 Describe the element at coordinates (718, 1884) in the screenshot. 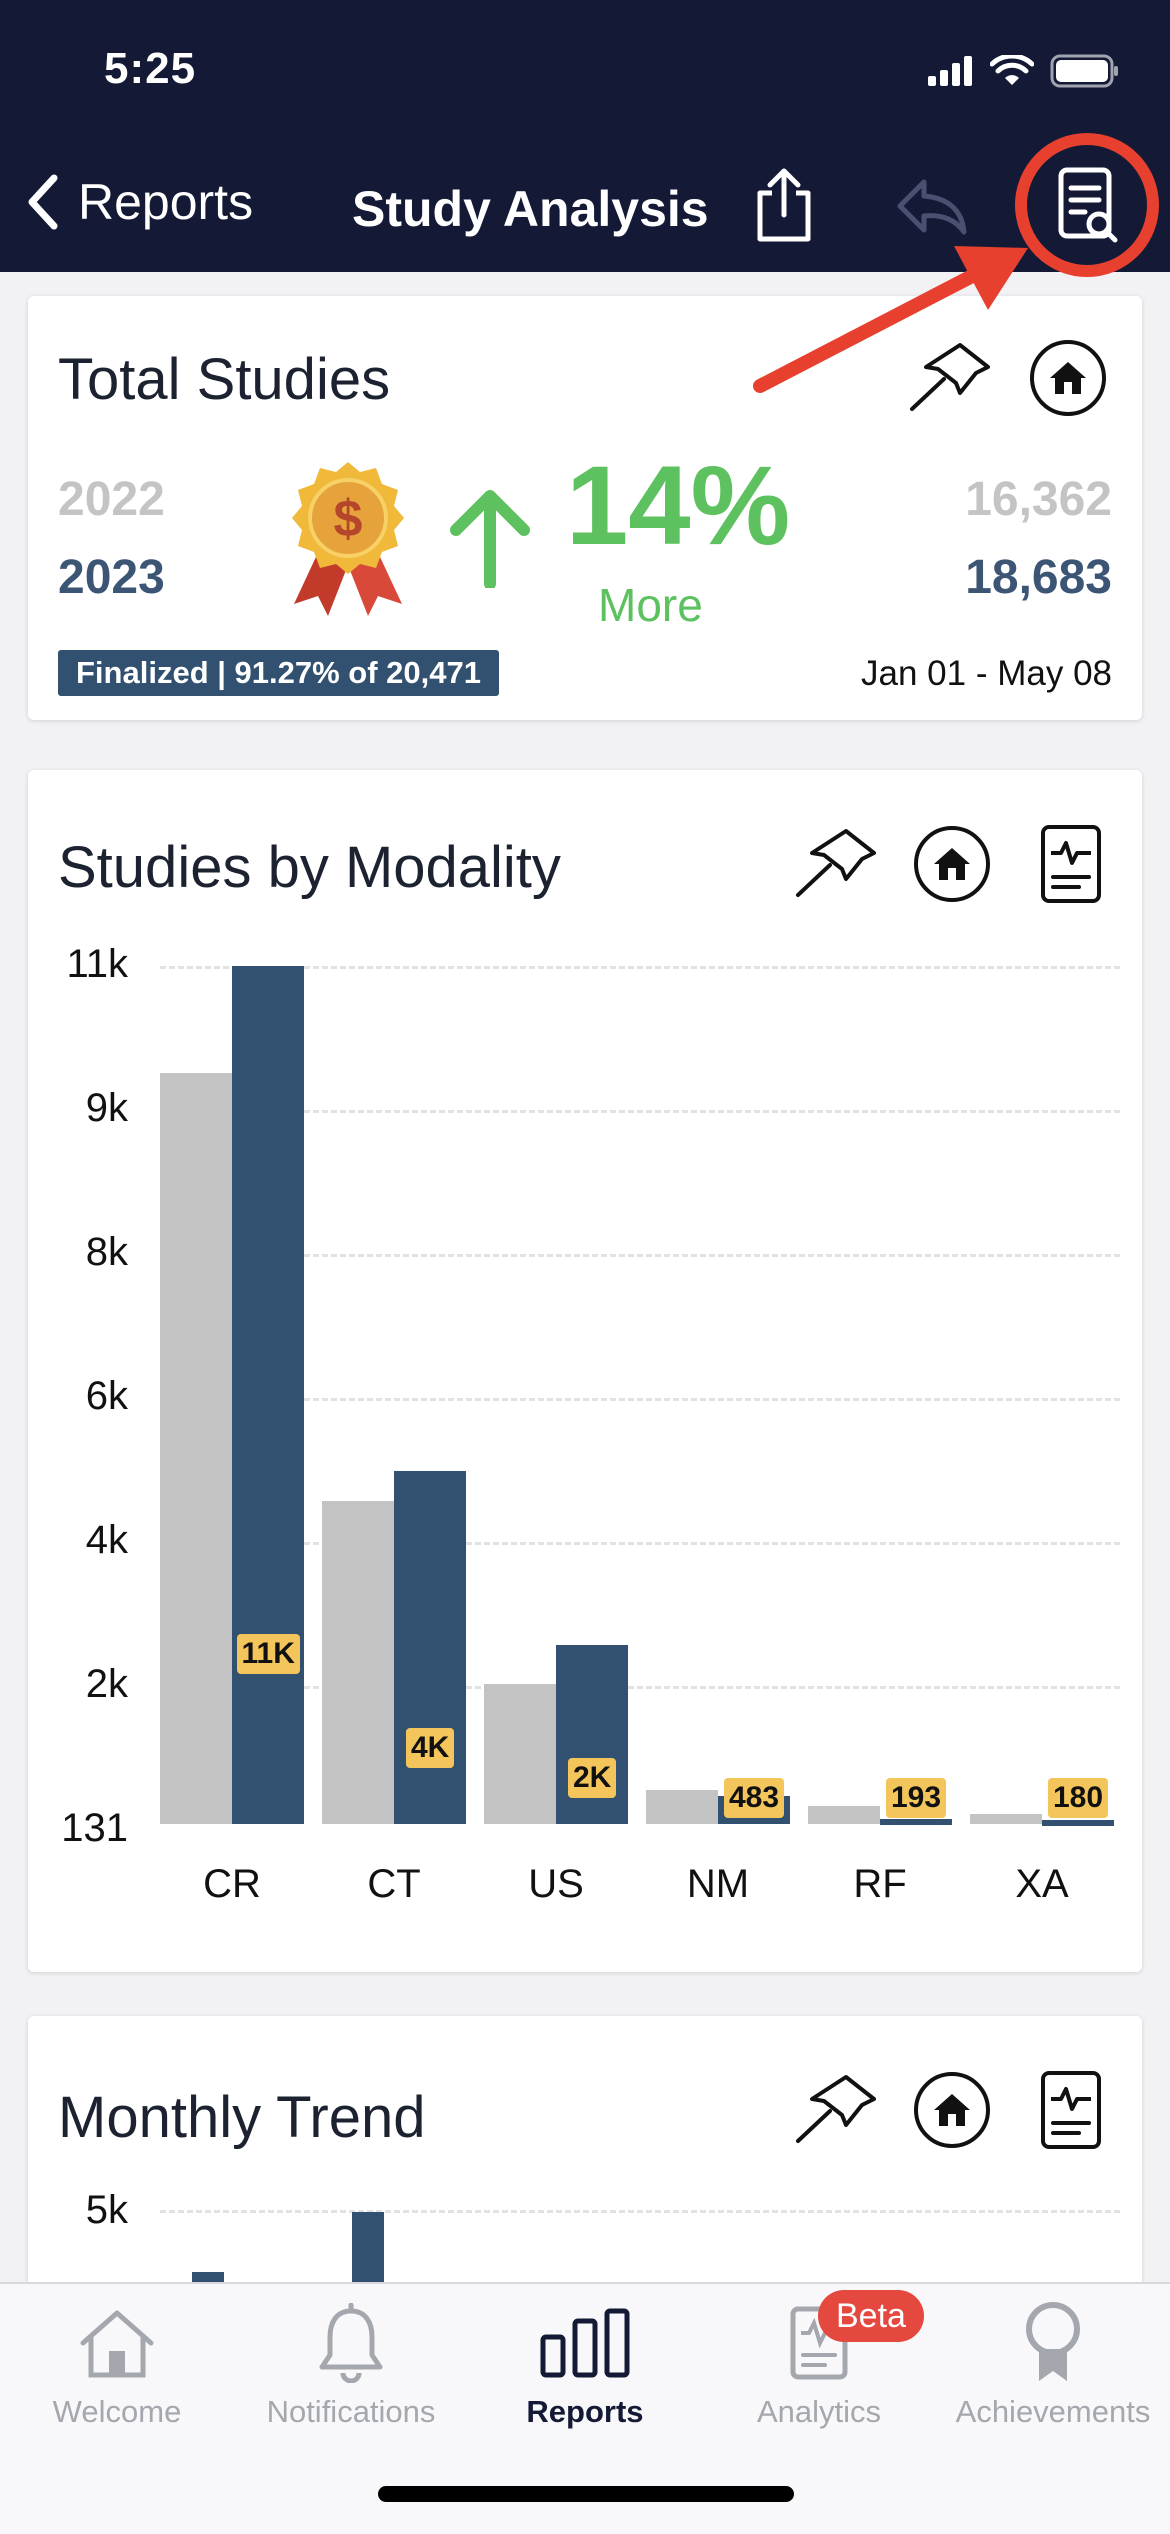

I see `x-tick-label: NM` at that location.